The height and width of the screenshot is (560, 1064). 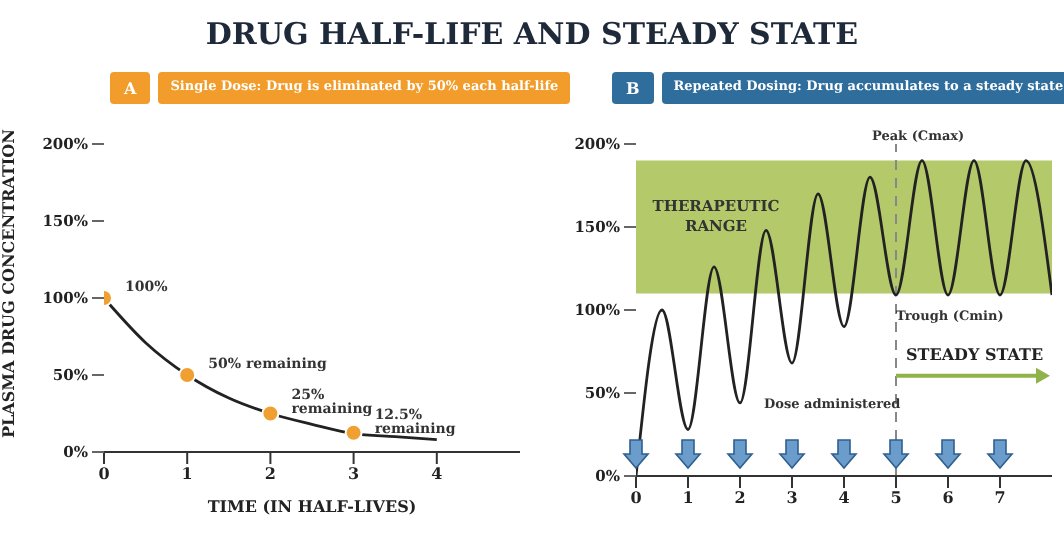 I want to click on x-axis-title: TIME (IN HALF-LIVES), so click(x=312, y=506).